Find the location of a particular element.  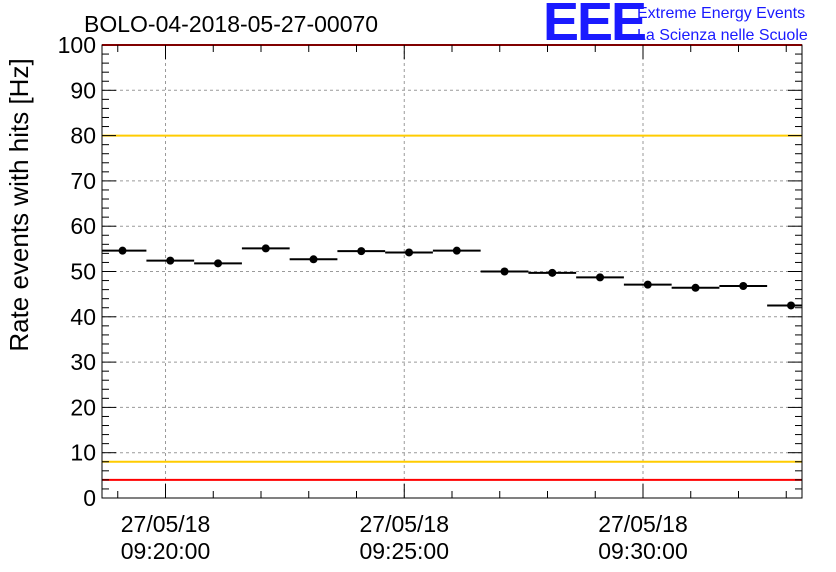

y-tick-label: 70 is located at coordinates (83, 181).